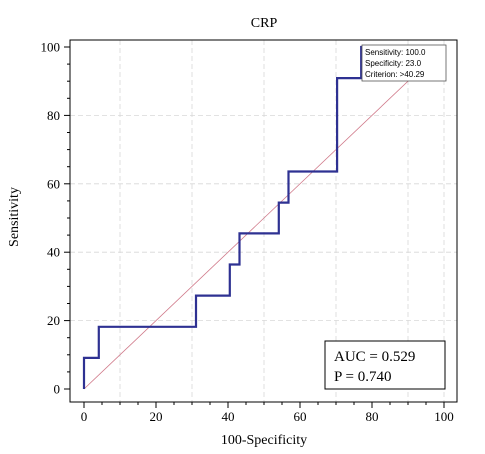 Image resolution: width=485 pixels, height=454 pixels. I want to click on x-tick-label: 40, so click(228, 416).